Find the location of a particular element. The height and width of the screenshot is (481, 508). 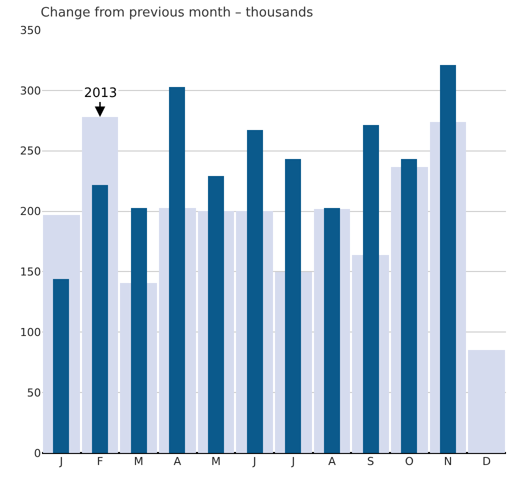

y-tick-label: 0 is located at coordinates (37, 453).